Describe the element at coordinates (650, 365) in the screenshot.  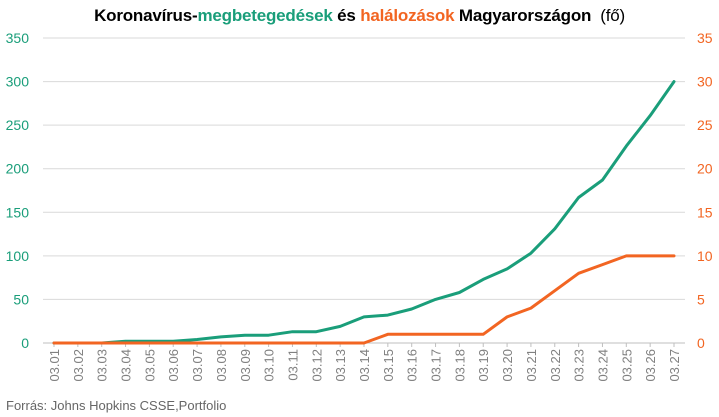
I see `x-tick-label: 03.26` at that location.